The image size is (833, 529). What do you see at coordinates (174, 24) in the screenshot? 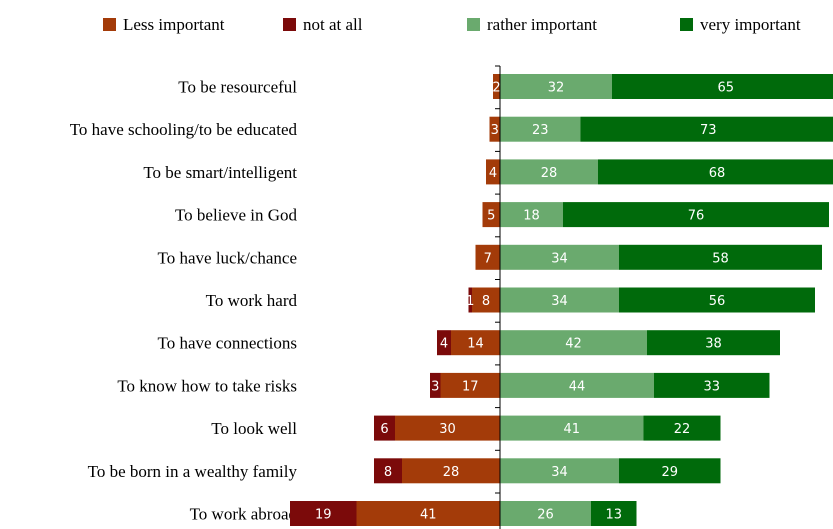
I see `legend-label-less-important: Less important` at bounding box center [174, 24].